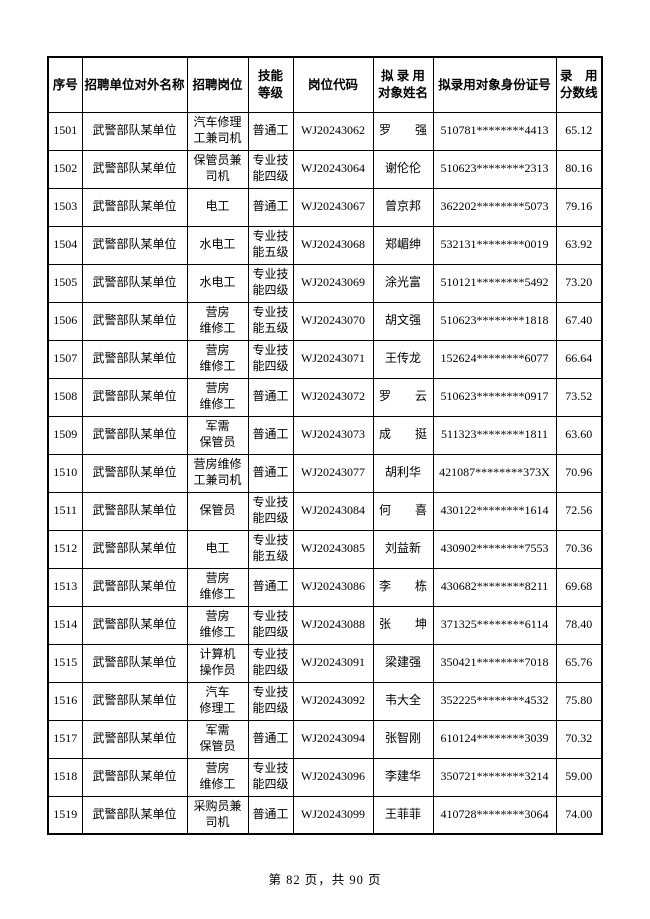 The image size is (650, 919). What do you see at coordinates (333, 359) in the screenshot?
I see `cell-code: WJ20243071` at bounding box center [333, 359].